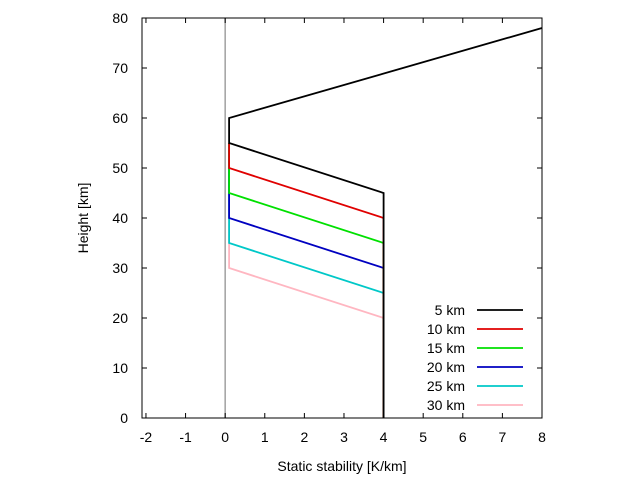 The height and width of the screenshot is (480, 640). I want to click on legend-label: 10 km, so click(446, 329).